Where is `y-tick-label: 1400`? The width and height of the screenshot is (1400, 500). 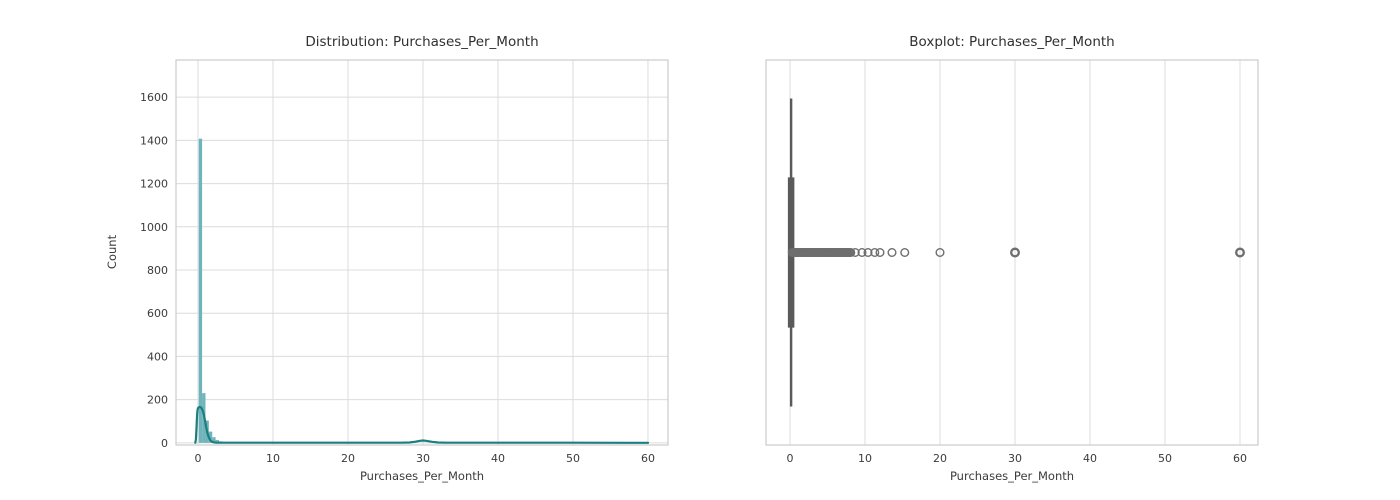
y-tick-label: 1400 is located at coordinates (154, 140).